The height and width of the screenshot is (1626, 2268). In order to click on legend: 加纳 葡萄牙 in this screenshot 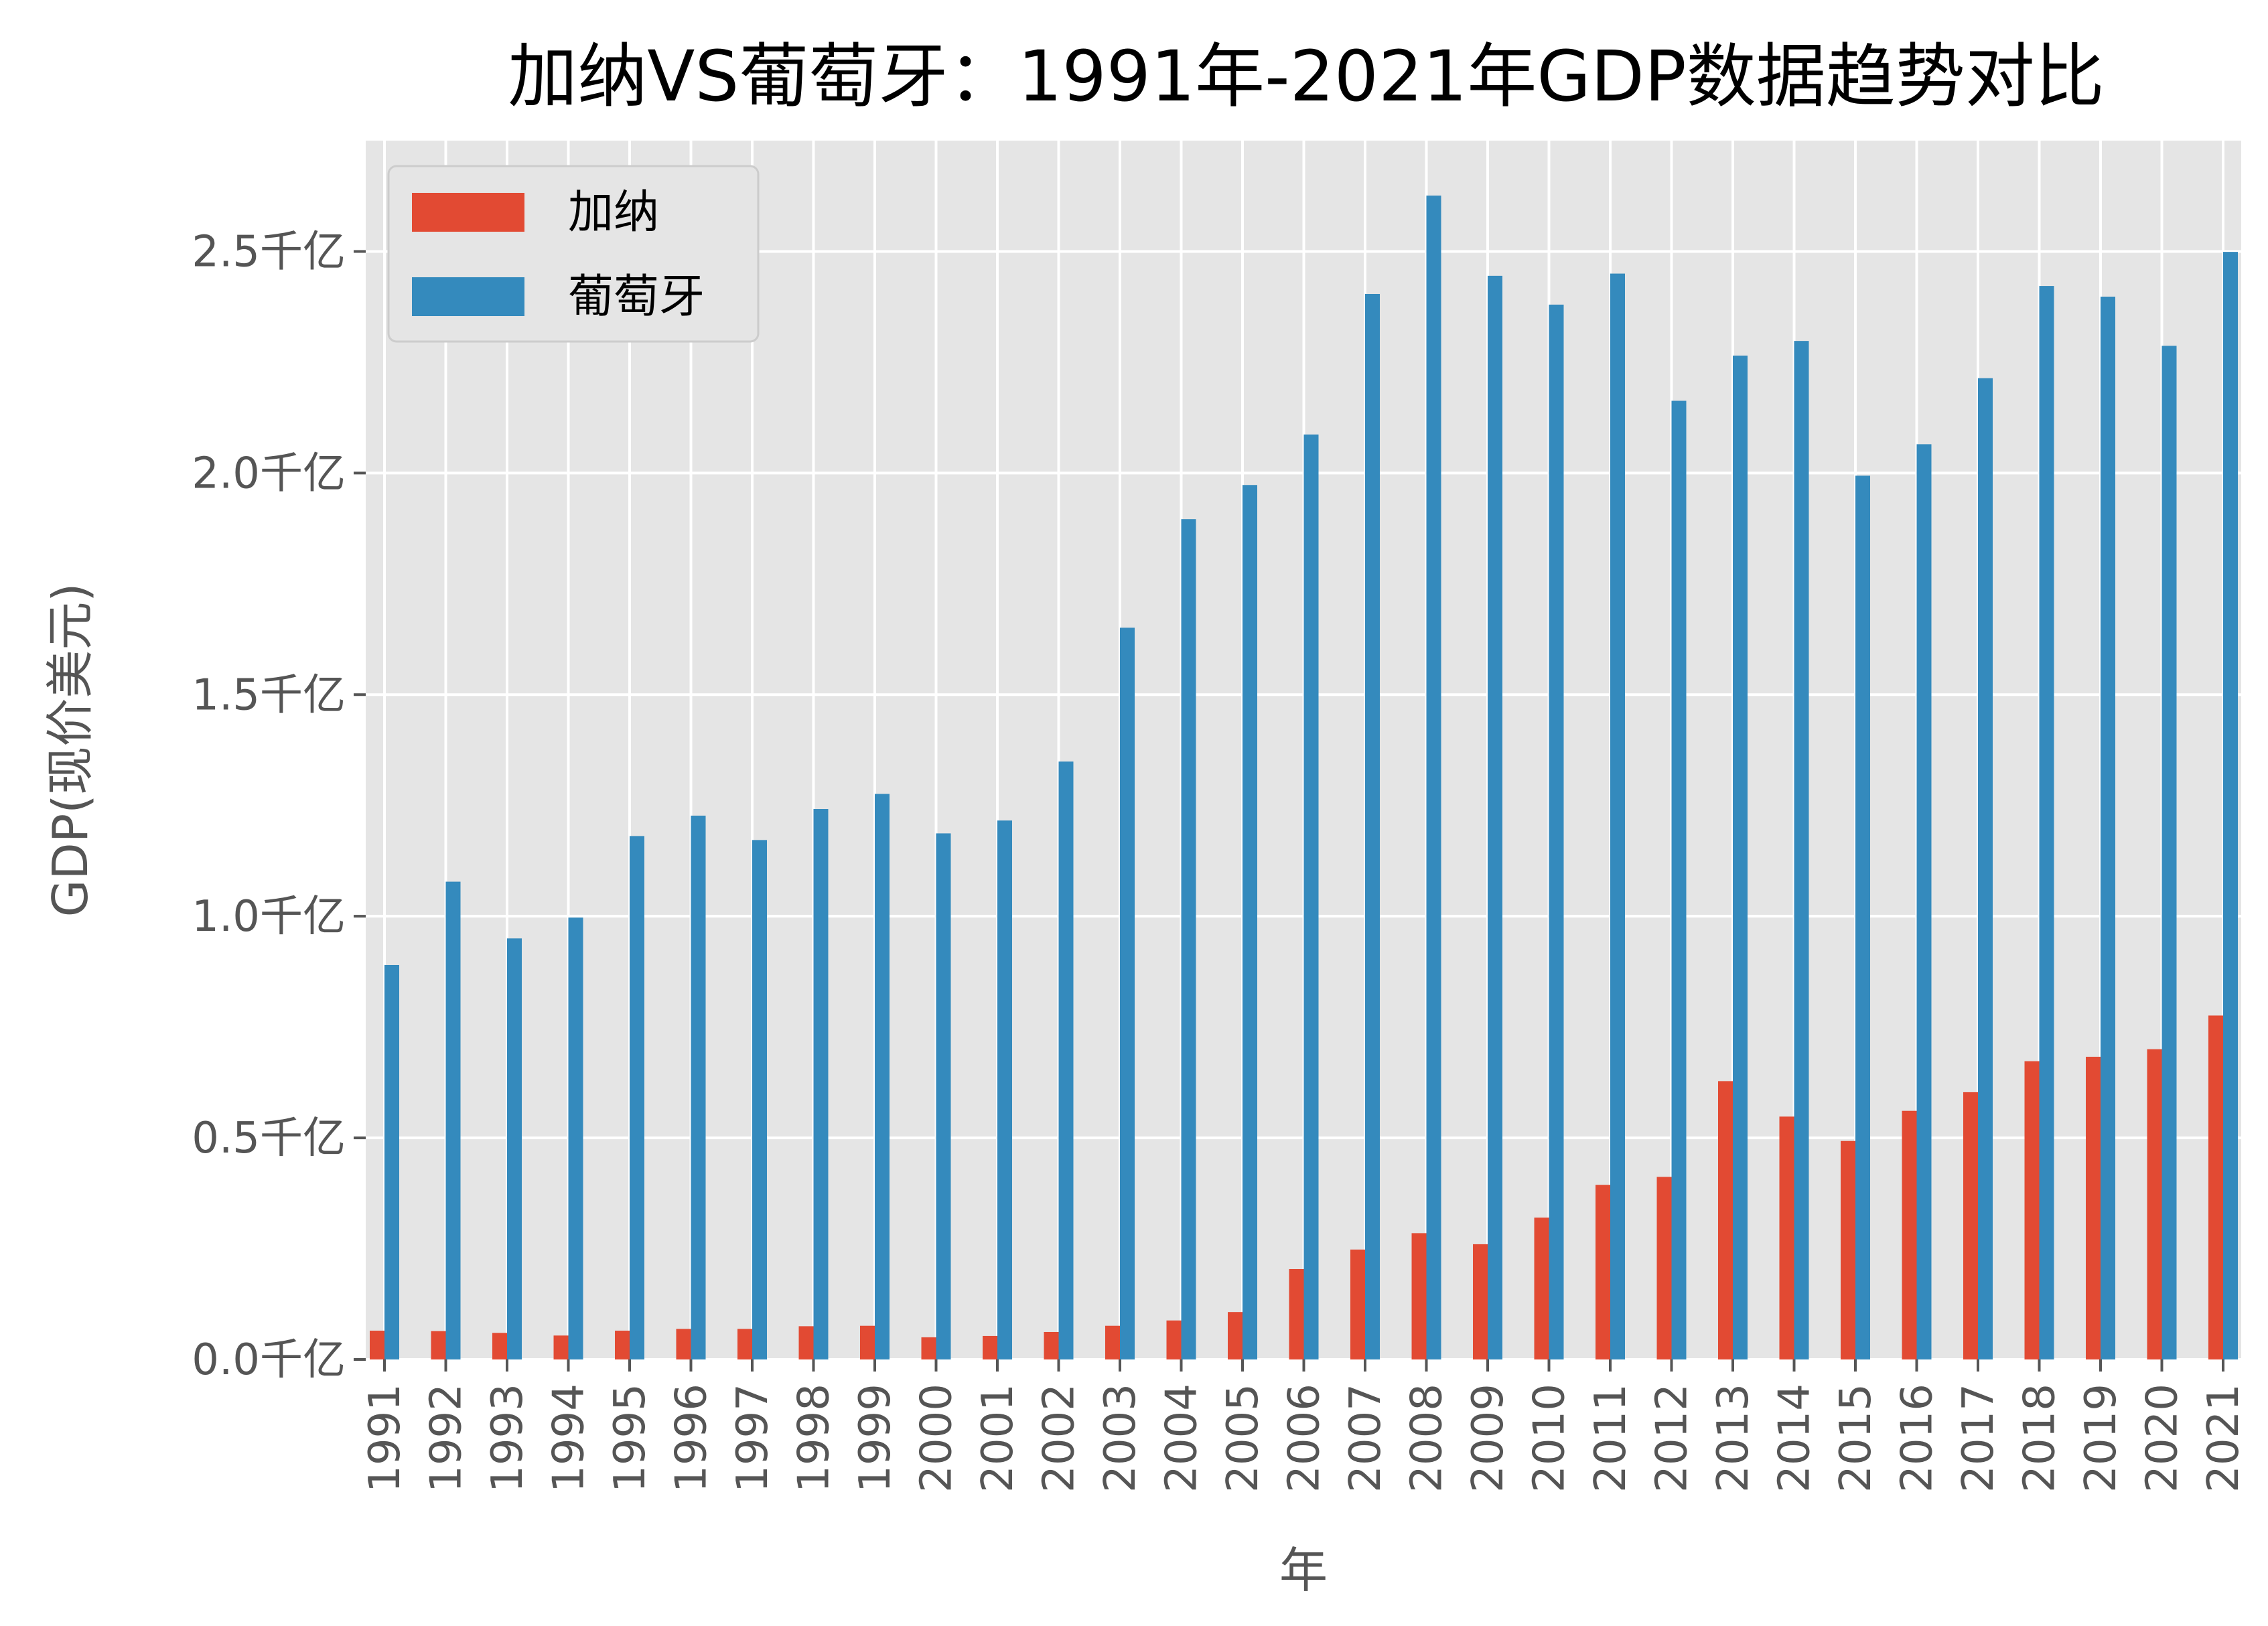, I will do `click(573, 254)`.